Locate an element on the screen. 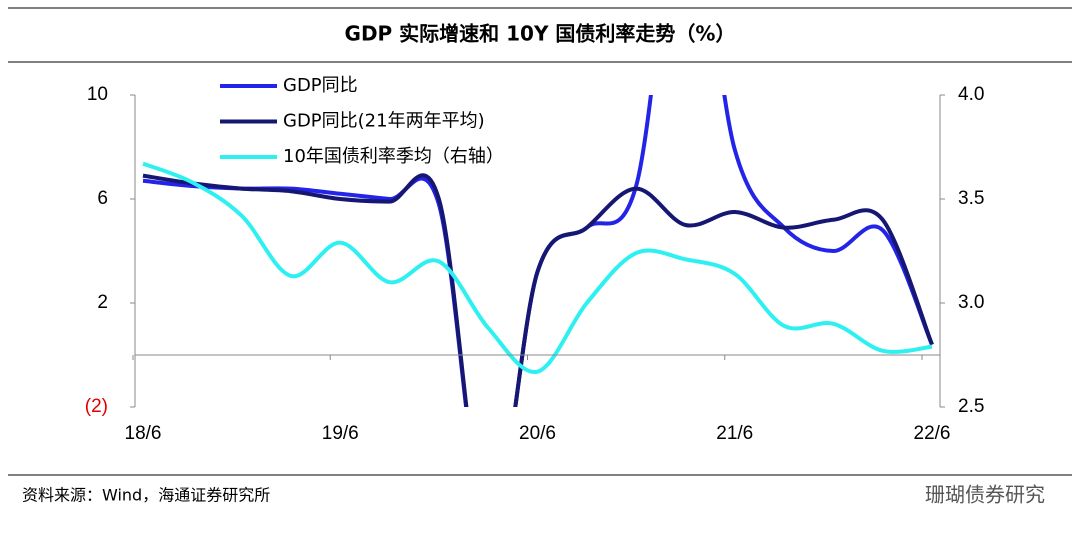  x-tick-label: 18/6 is located at coordinates (143, 433).